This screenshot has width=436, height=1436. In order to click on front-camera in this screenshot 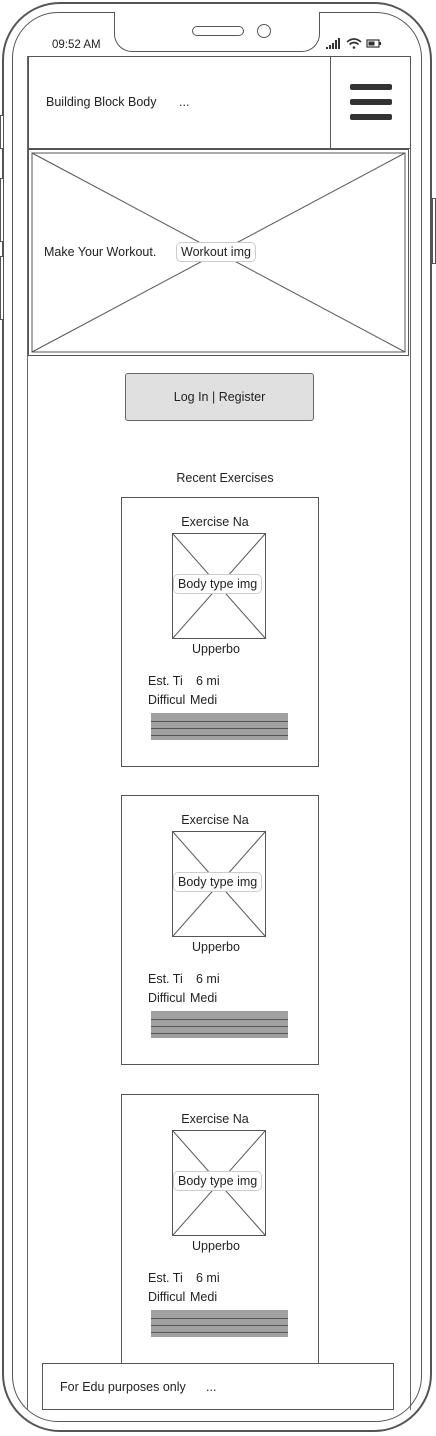, I will do `click(264, 31)`.